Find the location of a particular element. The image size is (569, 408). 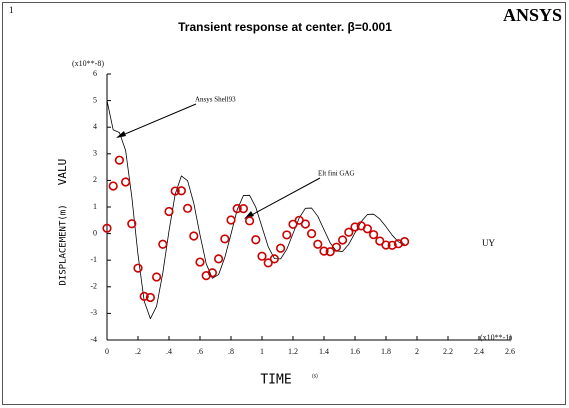

y-tick-label: 4 is located at coordinates (95, 126).